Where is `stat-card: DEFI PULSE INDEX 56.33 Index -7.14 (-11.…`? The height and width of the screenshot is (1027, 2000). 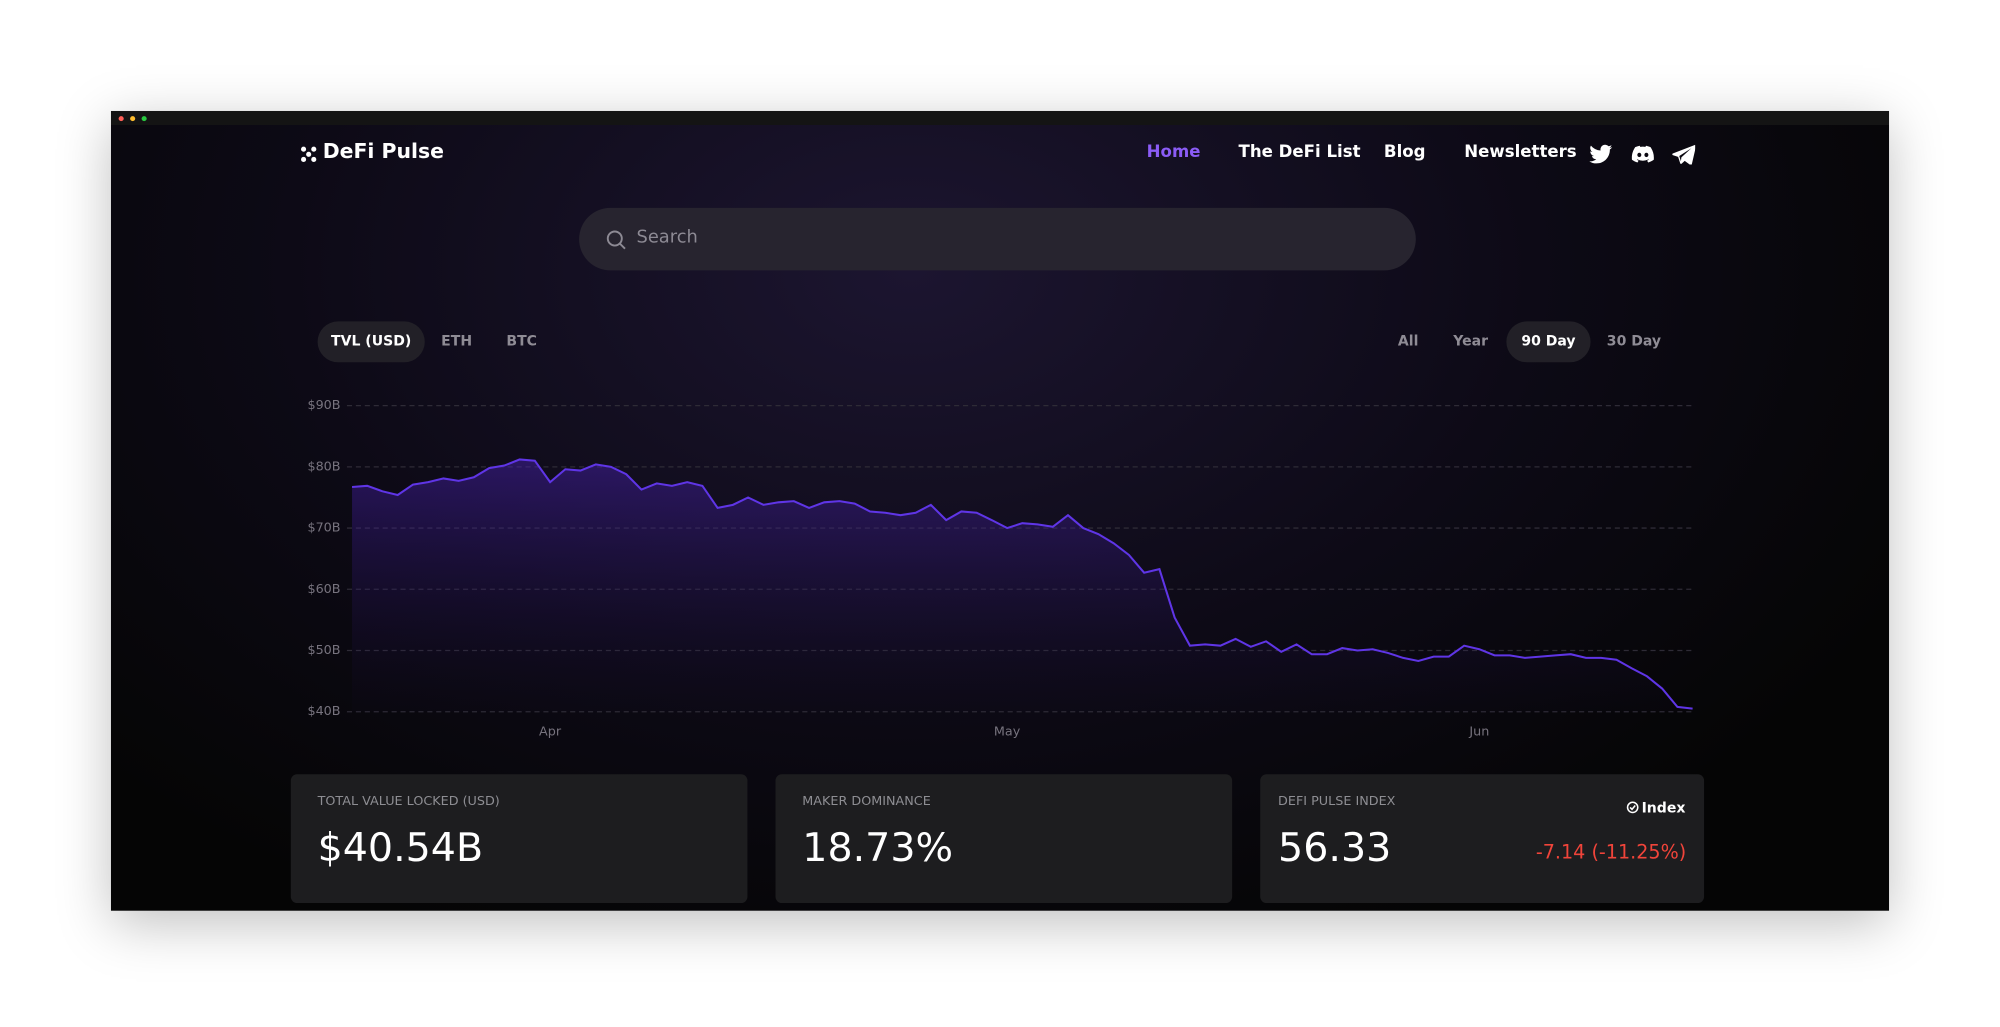
stat-card: DEFI PULSE INDEX 56.33 Index -7.14 (-11.… is located at coordinates (1482, 839).